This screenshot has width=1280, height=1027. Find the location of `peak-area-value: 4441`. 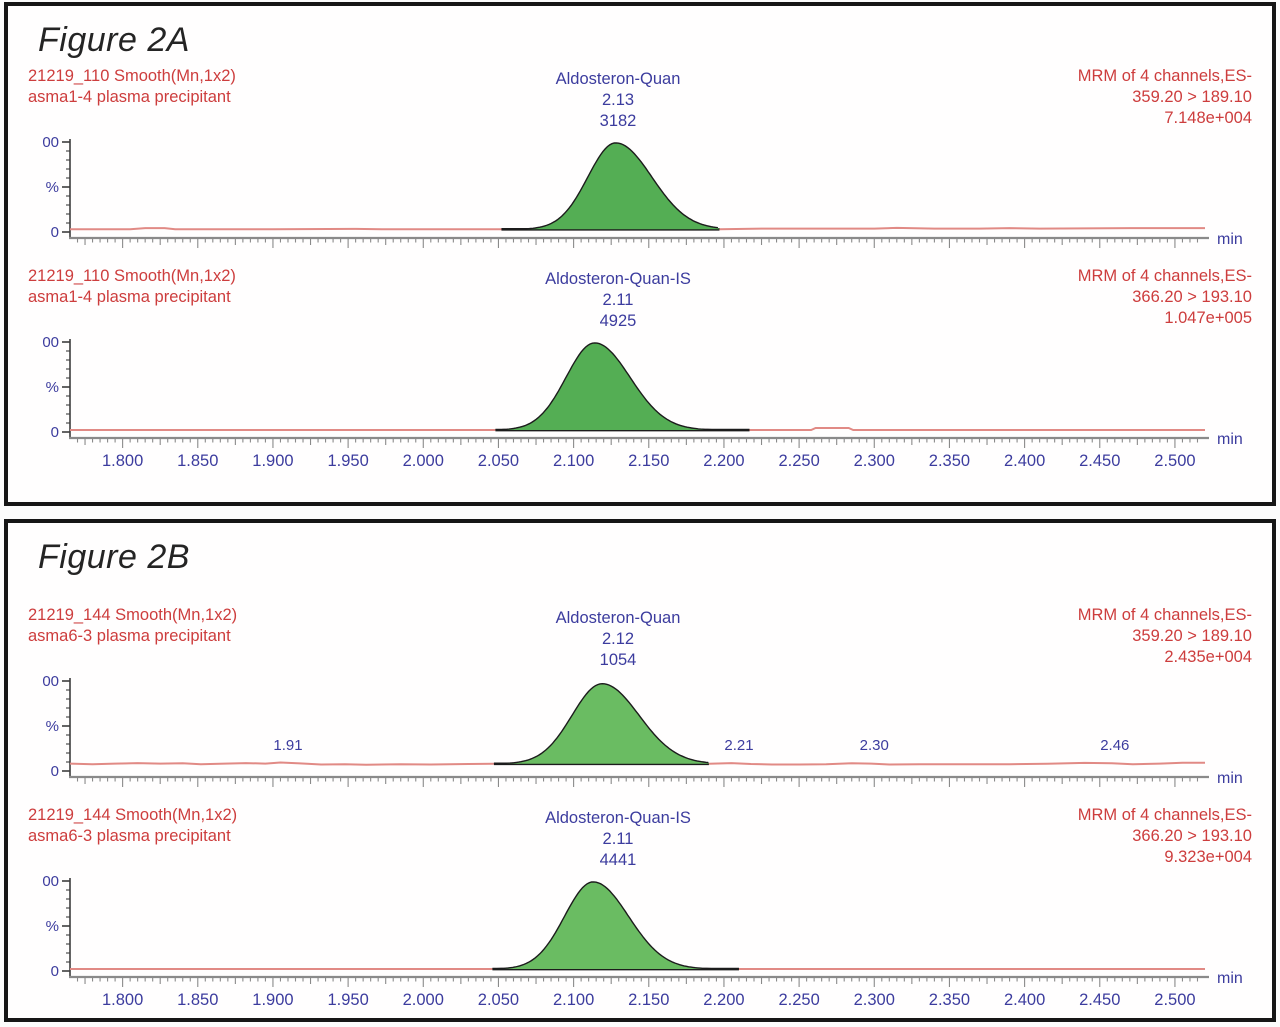

peak-area-value: 4441 is located at coordinates (618, 860).